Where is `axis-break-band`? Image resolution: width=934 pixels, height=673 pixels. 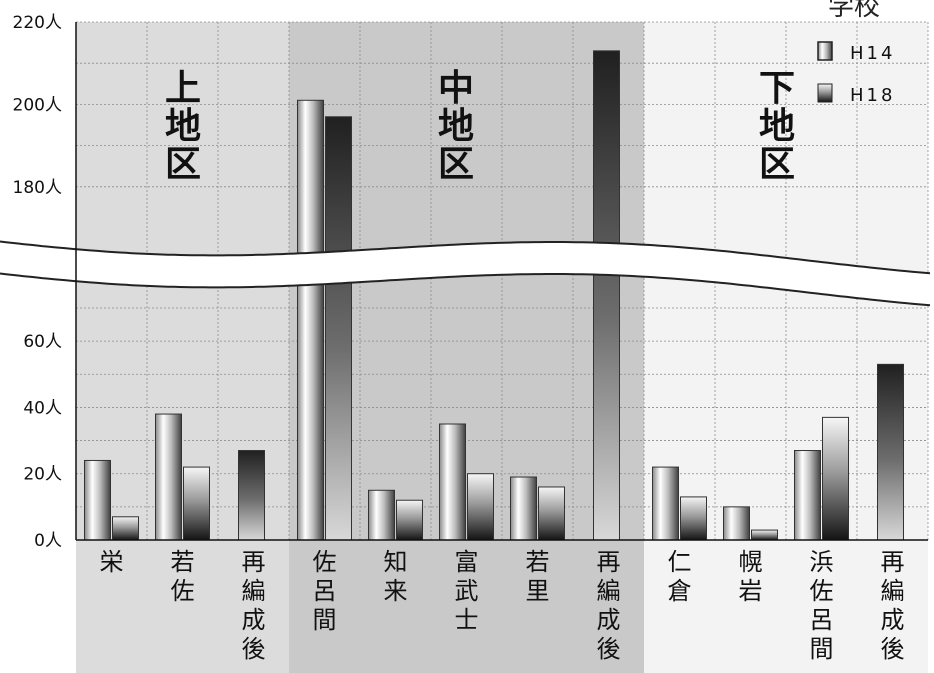
axis-break-band is located at coordinates (465, 273).